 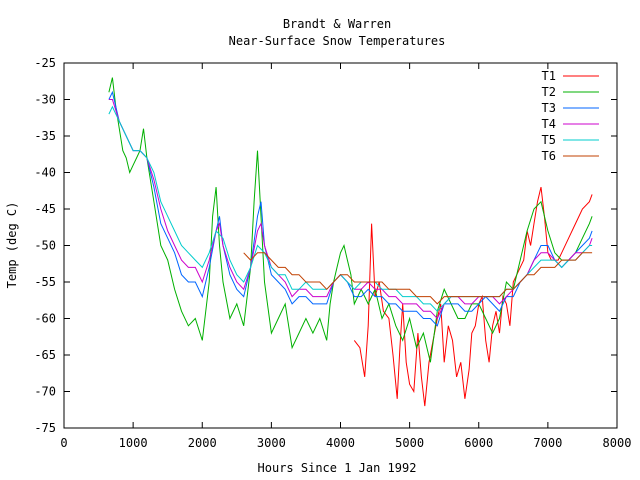 I want to click on legend-label-t2: T2, so click(x=549, y=92).